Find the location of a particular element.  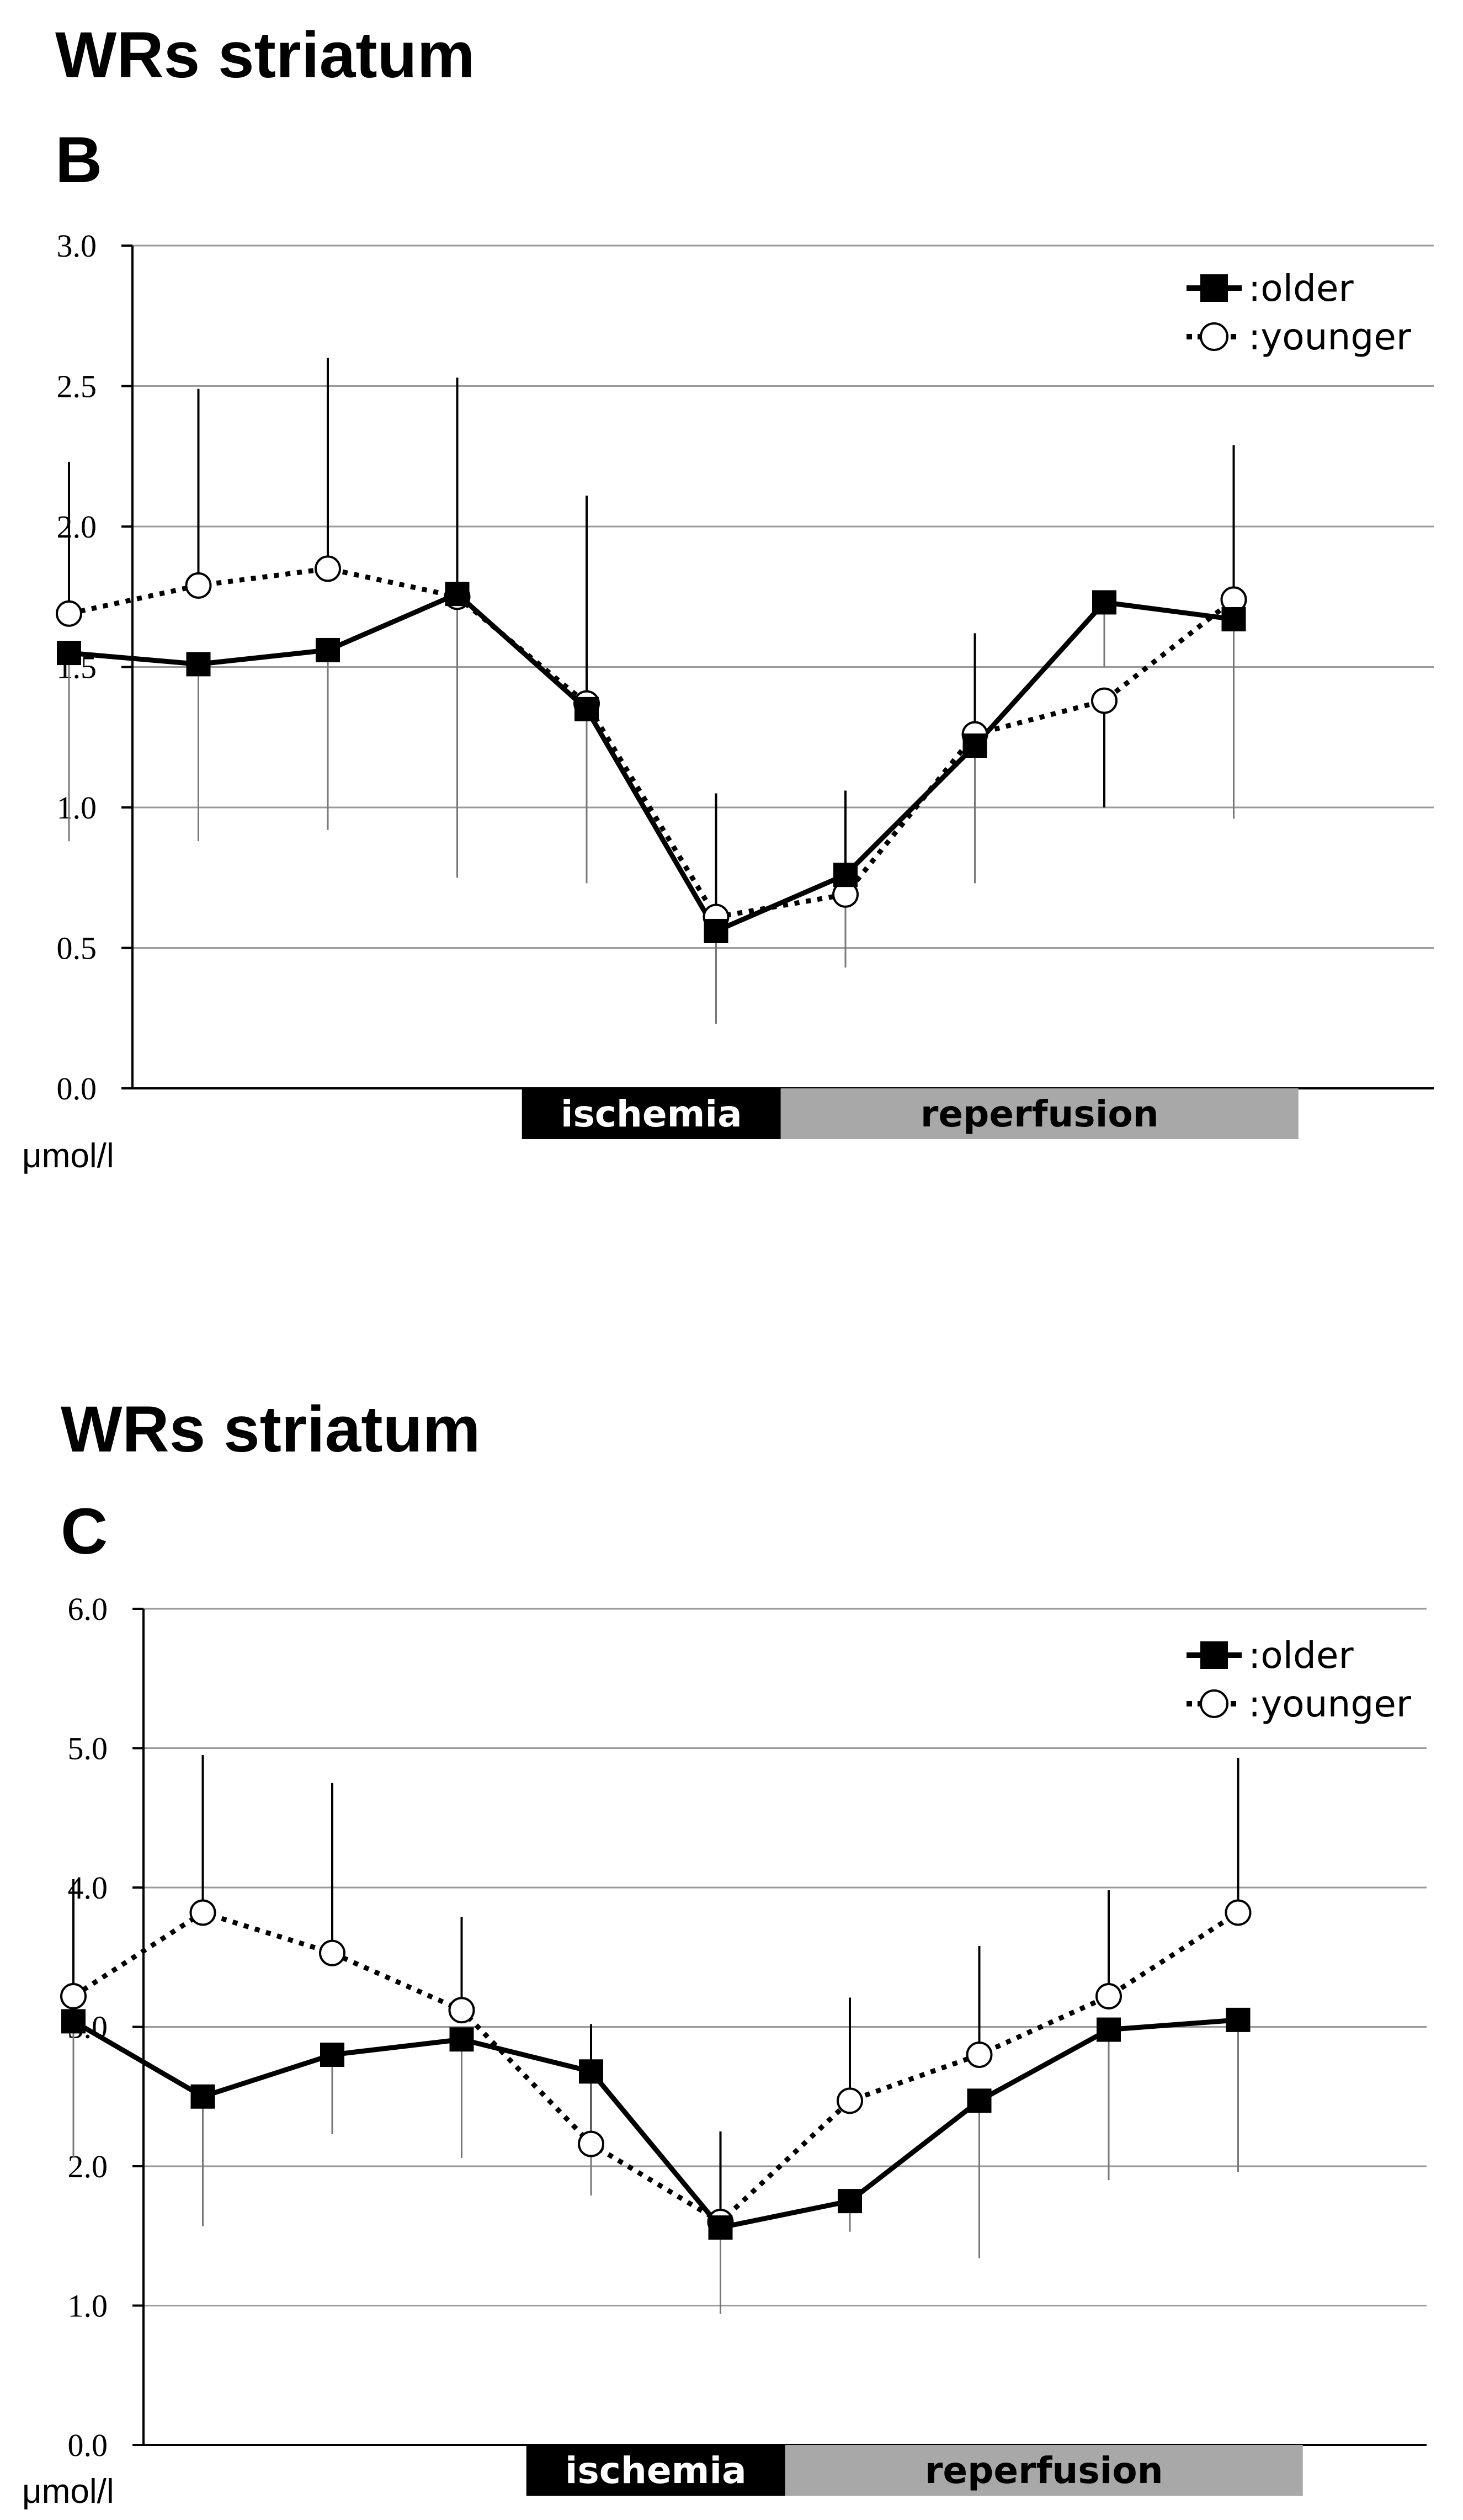

panel-letter: C is located at coordinates (85, 1531).